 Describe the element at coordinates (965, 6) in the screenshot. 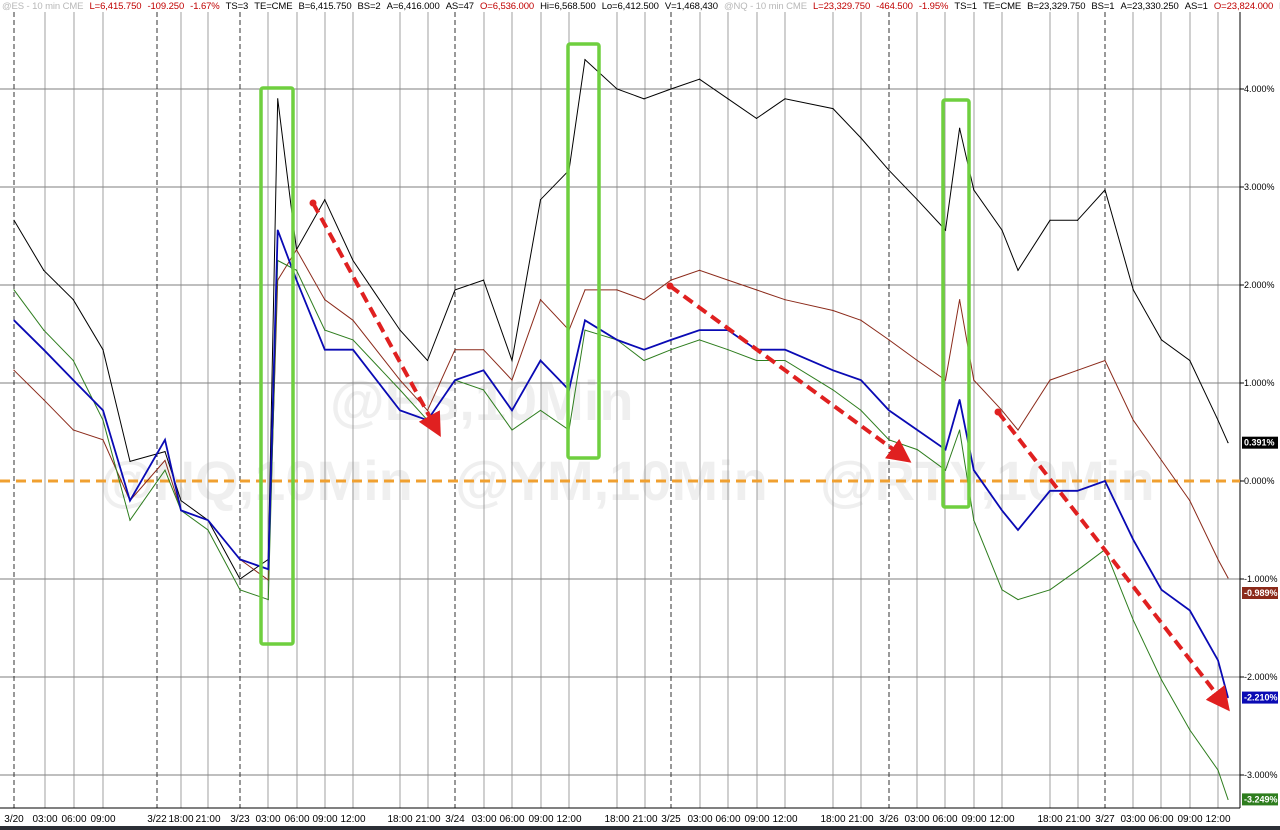

I see `header-field: TS=1` at that location.